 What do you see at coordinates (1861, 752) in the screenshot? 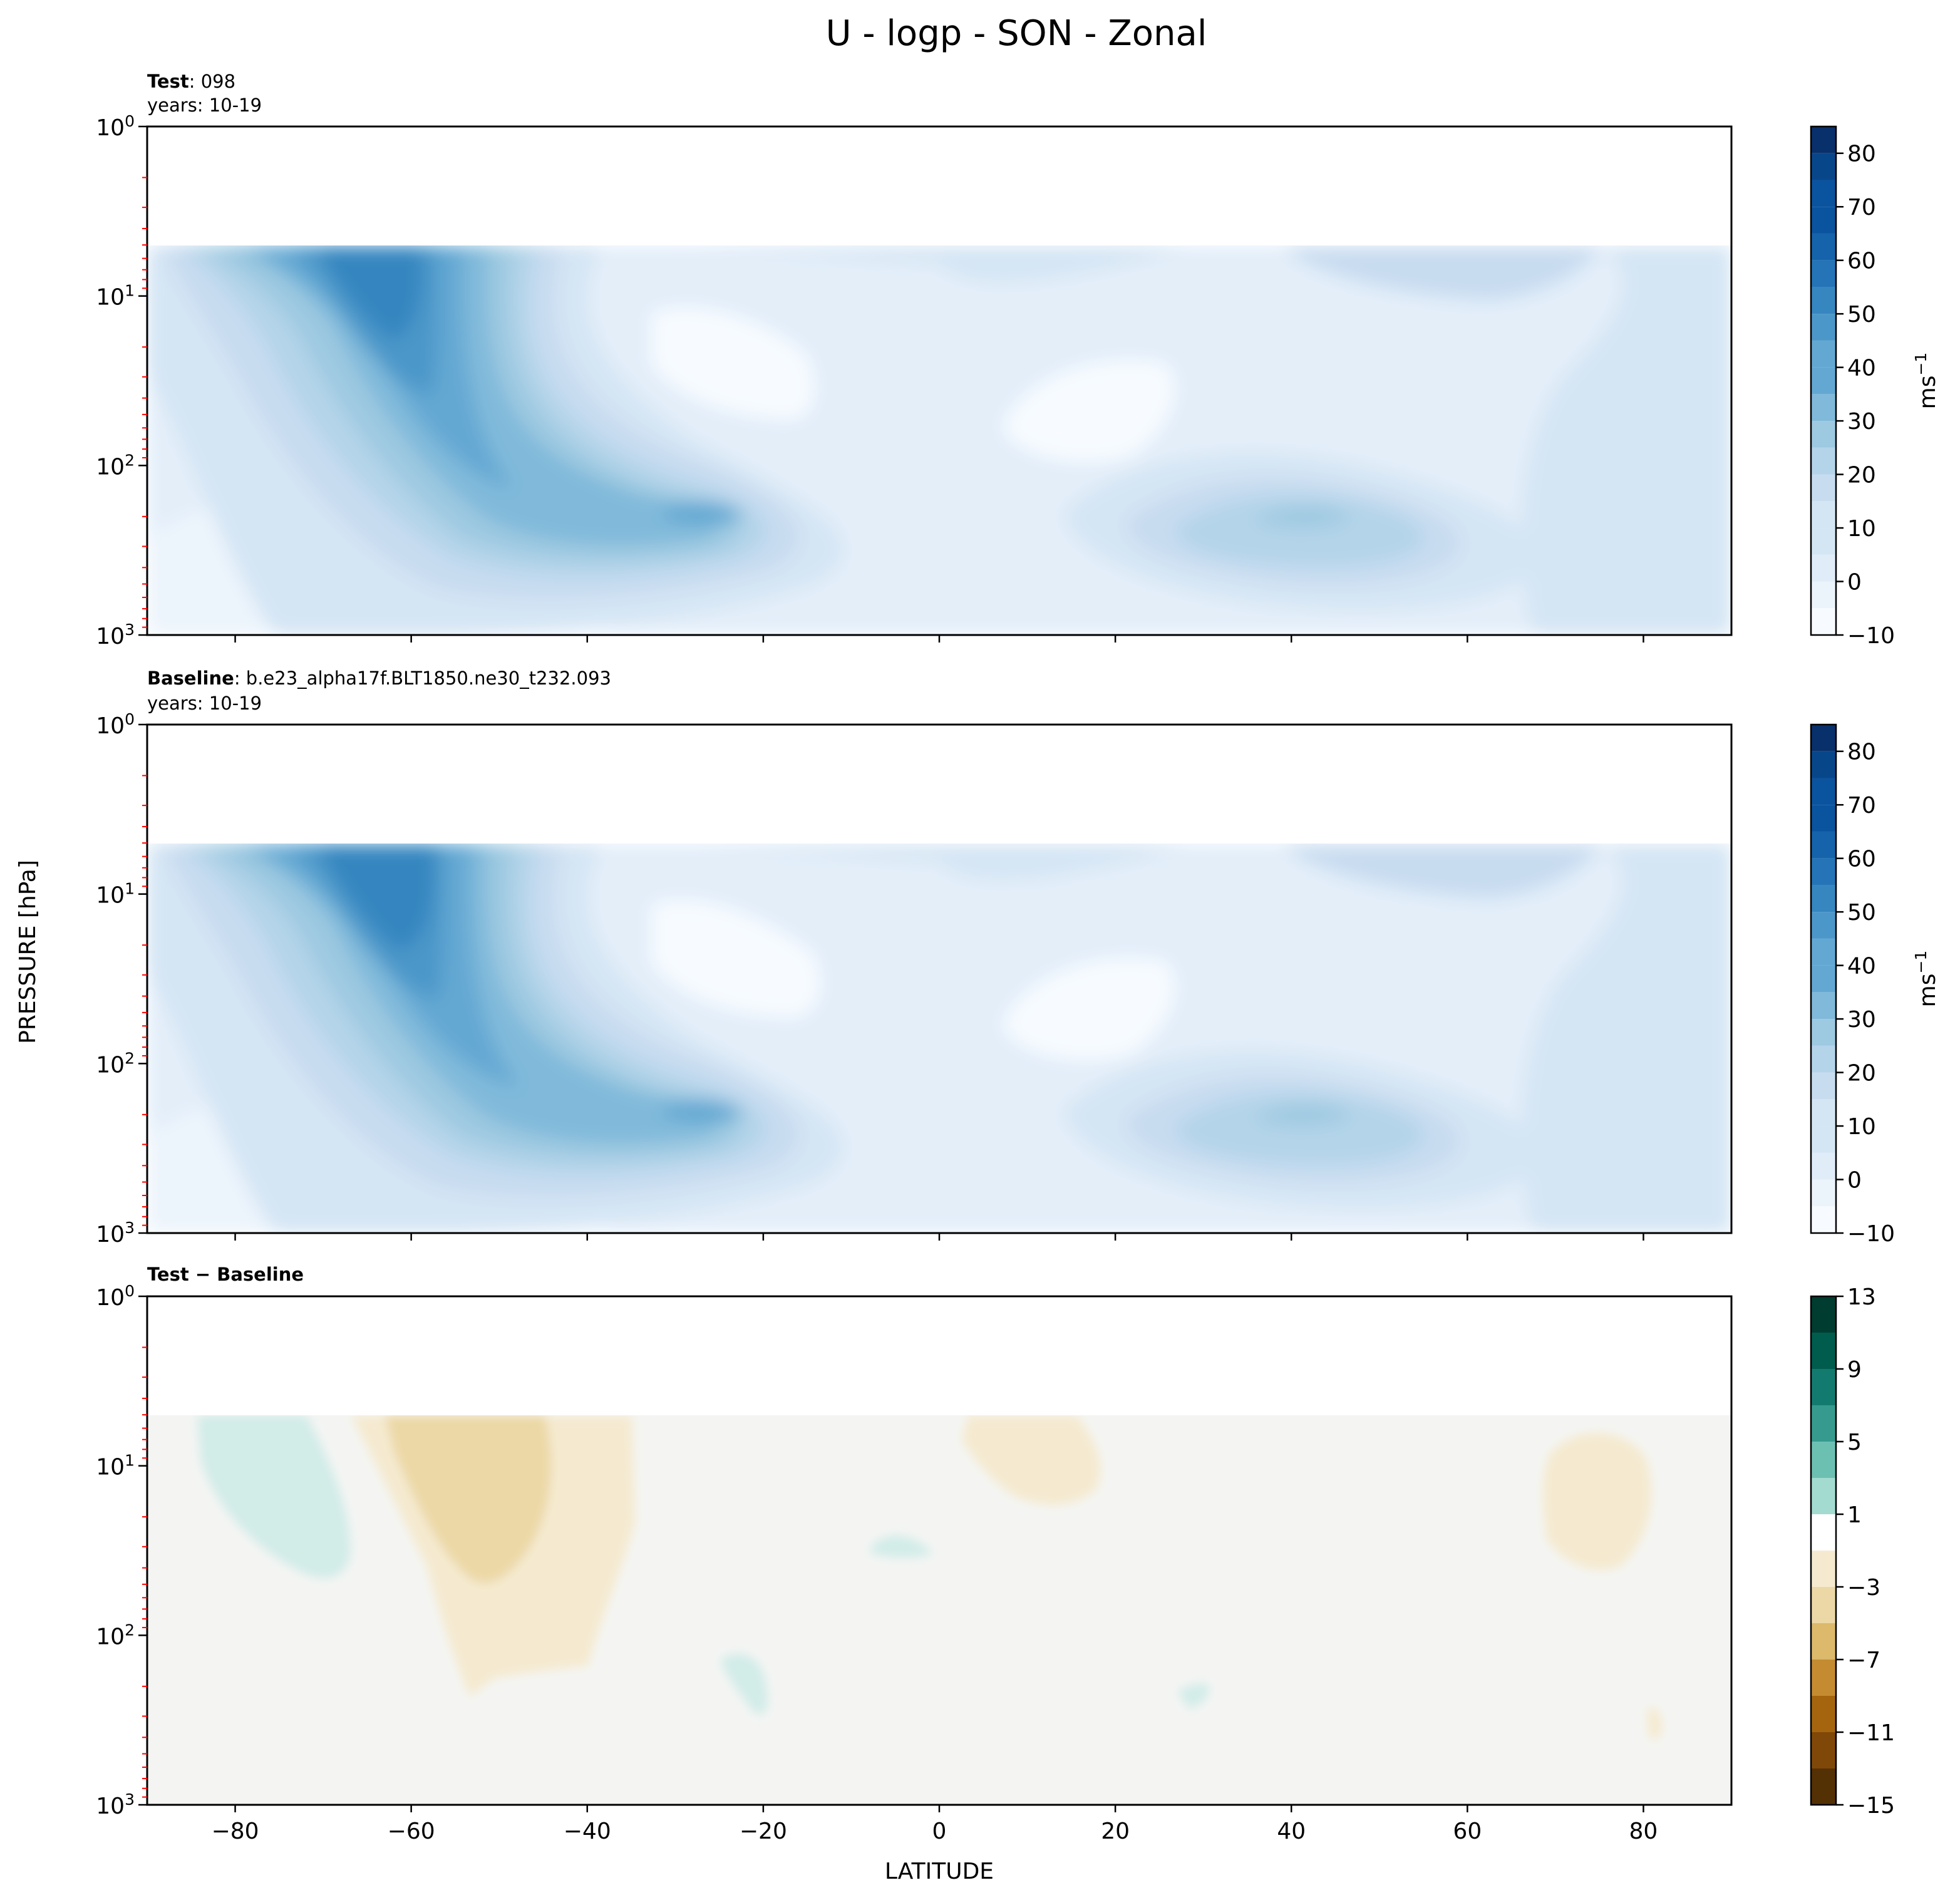
I see `colorbar-tick-label: 80` at bounding box center [1861, 752].